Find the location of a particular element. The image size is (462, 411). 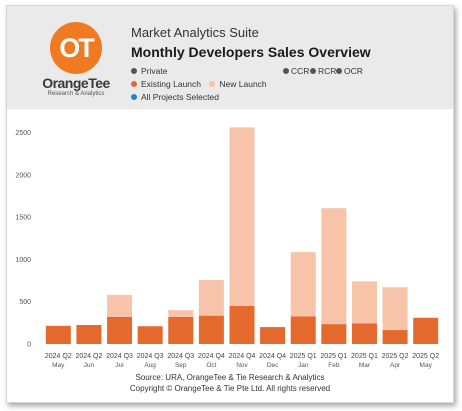

filter-private-label: Private is located at coordinates (154, 71).